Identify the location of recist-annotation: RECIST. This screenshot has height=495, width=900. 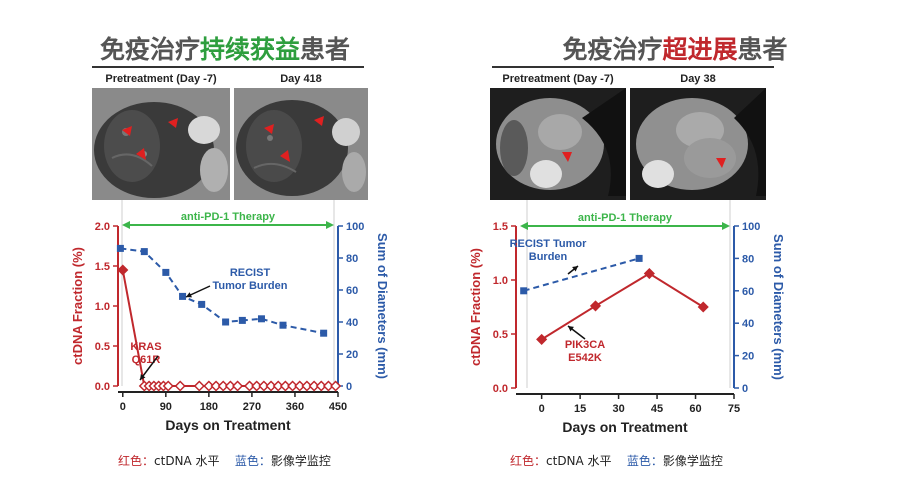
(250, 273).